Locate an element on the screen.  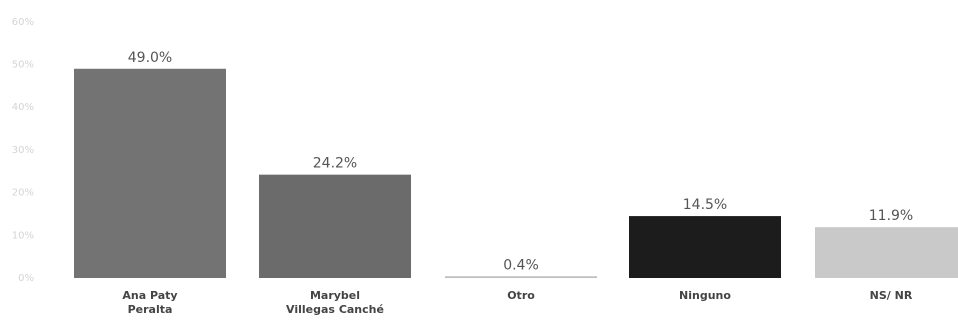
y-axis: 0% 10% 20% 30% 40% 50% 60% is located at coordinates (23, 150).